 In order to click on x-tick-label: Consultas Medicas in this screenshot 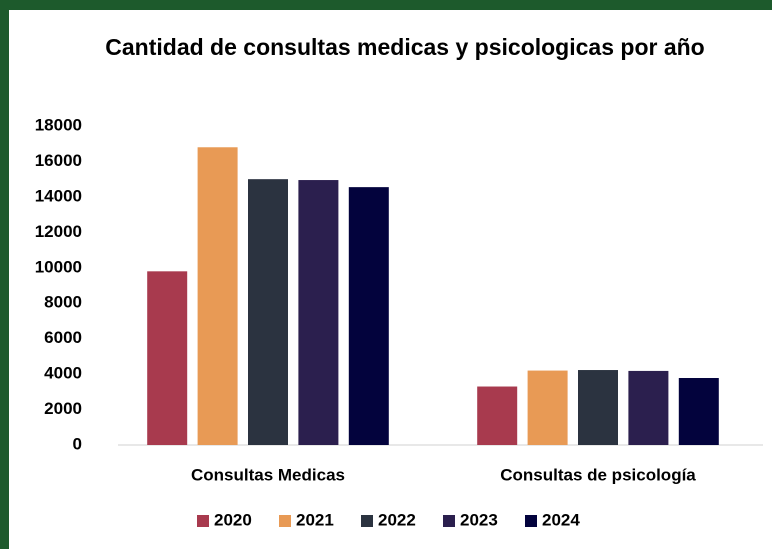, I will do `click(268, 474)`.